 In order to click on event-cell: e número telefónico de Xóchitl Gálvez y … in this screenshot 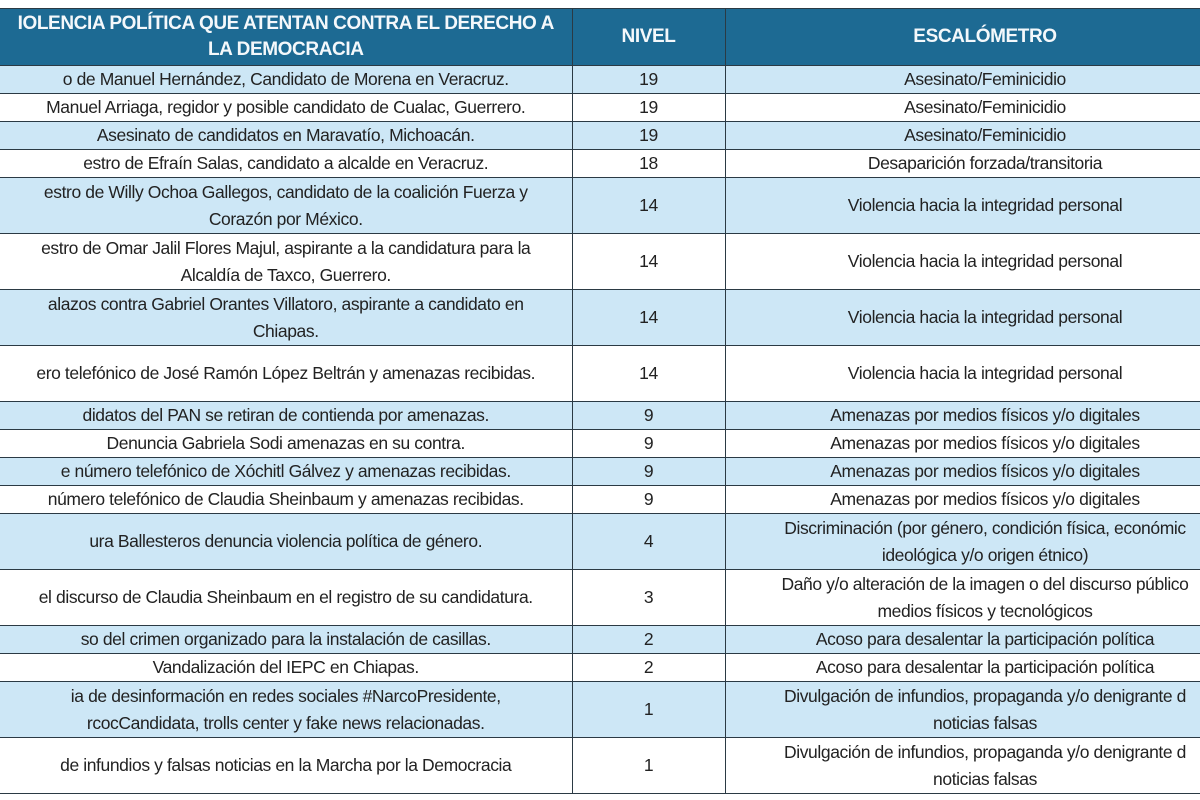, I will do `click(286, 471)`.